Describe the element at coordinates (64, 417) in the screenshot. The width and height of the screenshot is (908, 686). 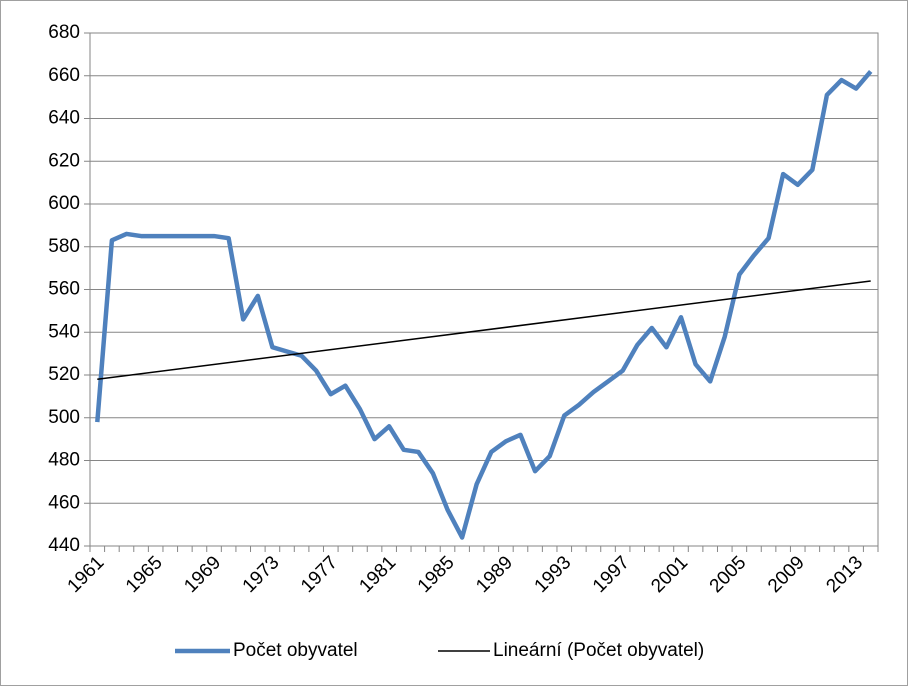
I see `y-tick-label: 500` at that location.